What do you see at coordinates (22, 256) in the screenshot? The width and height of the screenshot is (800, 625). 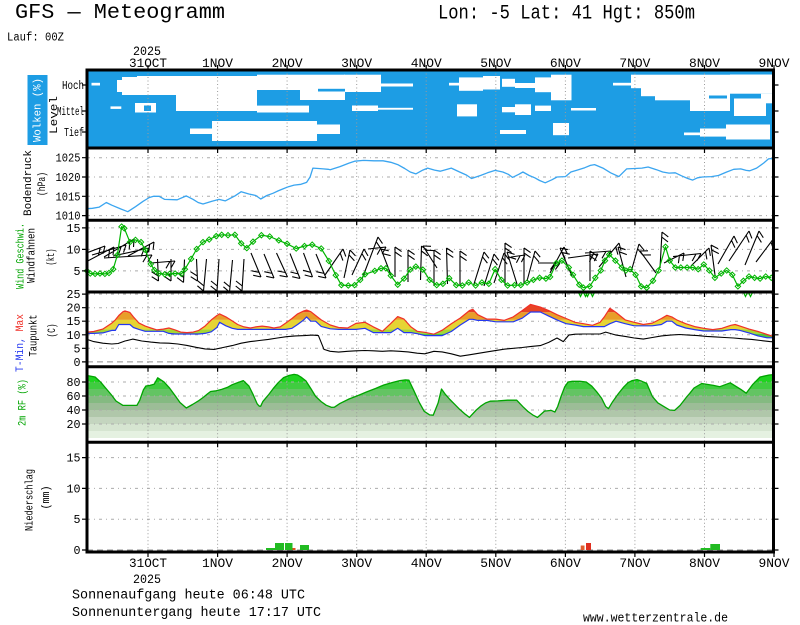 I see `svg-text: Wind Geschwi.` at bounding box center [22, 256].